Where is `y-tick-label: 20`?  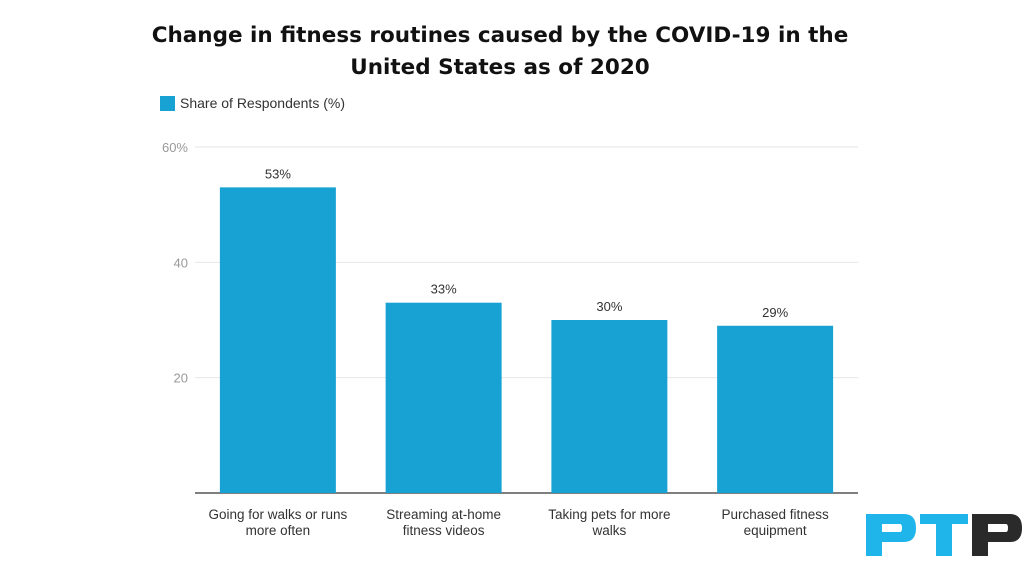 y-tick-label: 20 is located at coordinates (181, 378).